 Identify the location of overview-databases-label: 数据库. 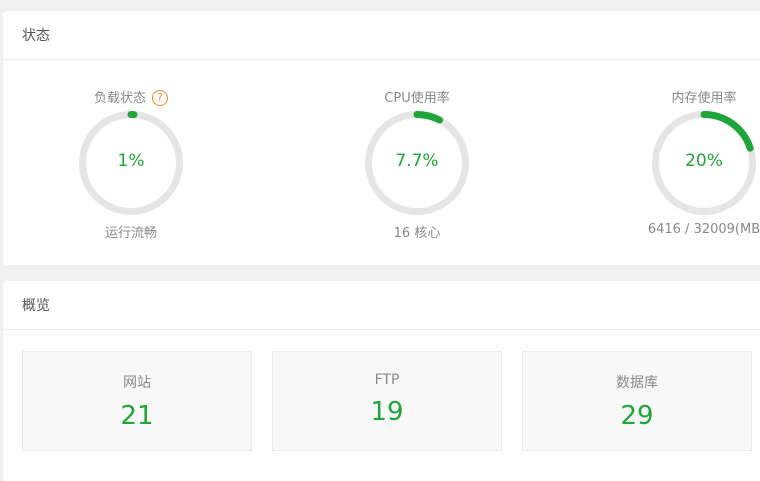
(637, 383).